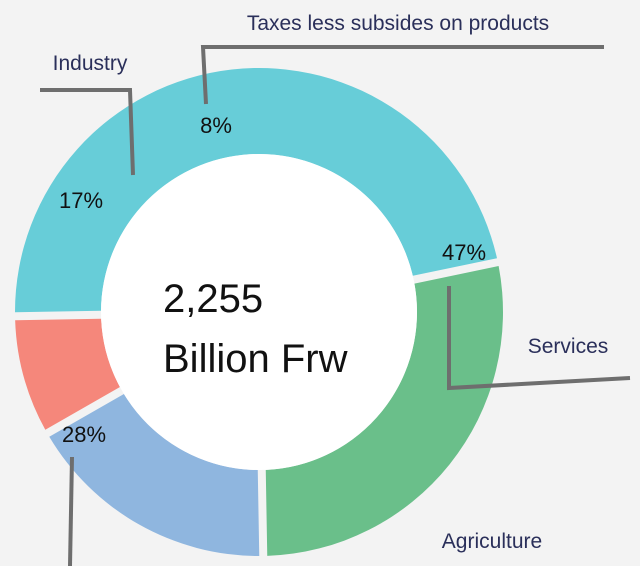 The width and height of the screenshot is (640, 566). I want to click on slice-value-label-services: 47%, so click(464, 252).